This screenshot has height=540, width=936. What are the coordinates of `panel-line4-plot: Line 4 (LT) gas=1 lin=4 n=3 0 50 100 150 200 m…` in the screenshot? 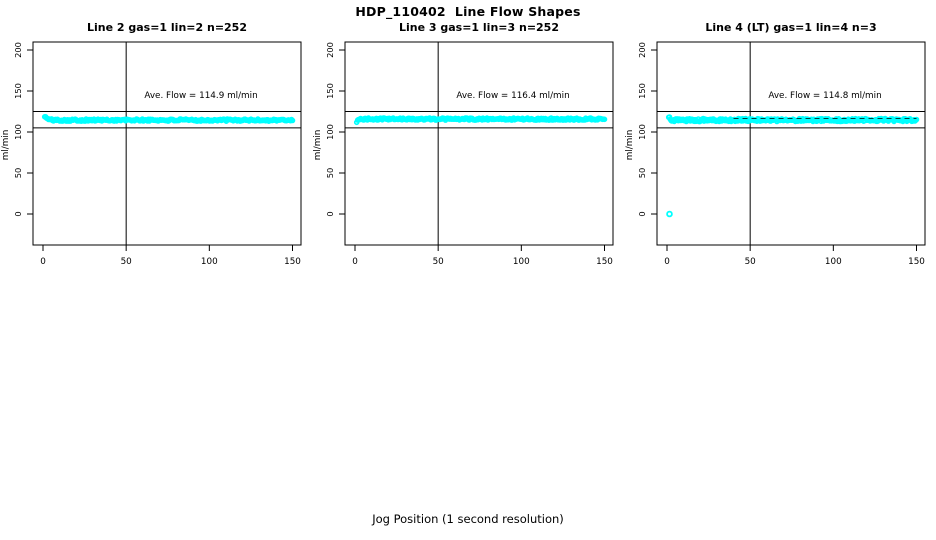 It's located at (775, 144).